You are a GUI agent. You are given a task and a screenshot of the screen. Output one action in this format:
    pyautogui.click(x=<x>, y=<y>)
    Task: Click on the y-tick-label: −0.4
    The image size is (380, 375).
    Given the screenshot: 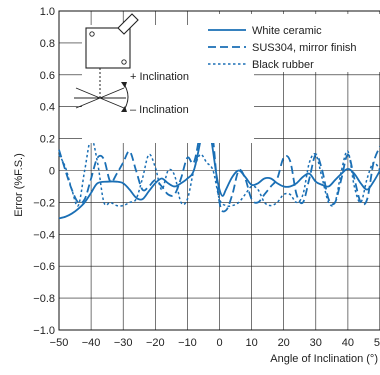 What is the action you would take?
    pyautogui.click(x=44, y=235)
    